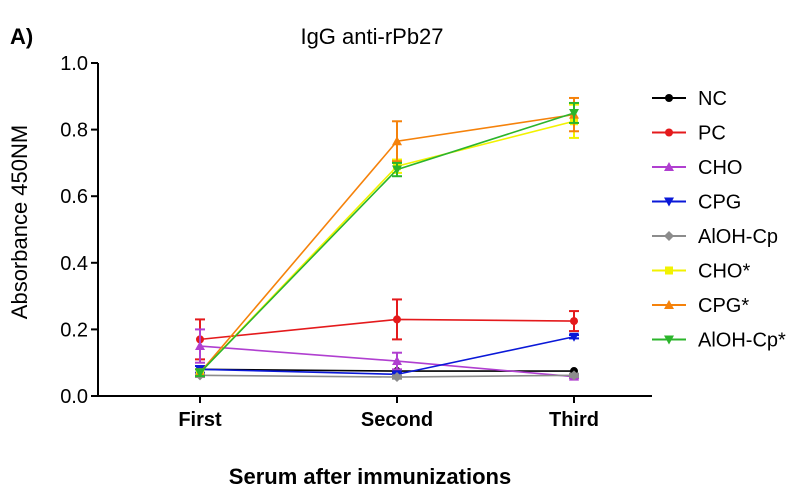 The image size is (810, 495). Describe the element at coordinates (742, 341) in the screenshot. I see `legend-label: AlOH-Cp*` at that location.